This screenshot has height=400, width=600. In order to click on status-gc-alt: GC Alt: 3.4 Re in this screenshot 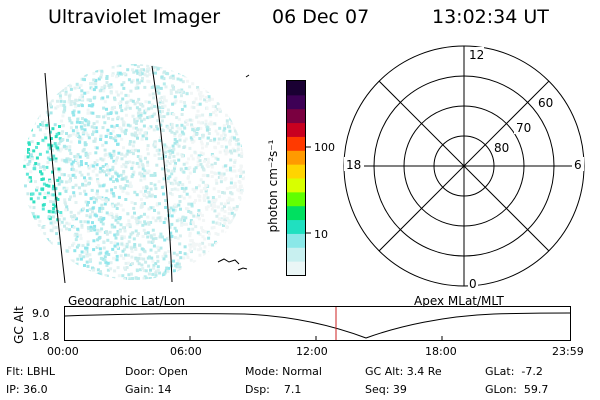, I will do `click(403, 371)`.